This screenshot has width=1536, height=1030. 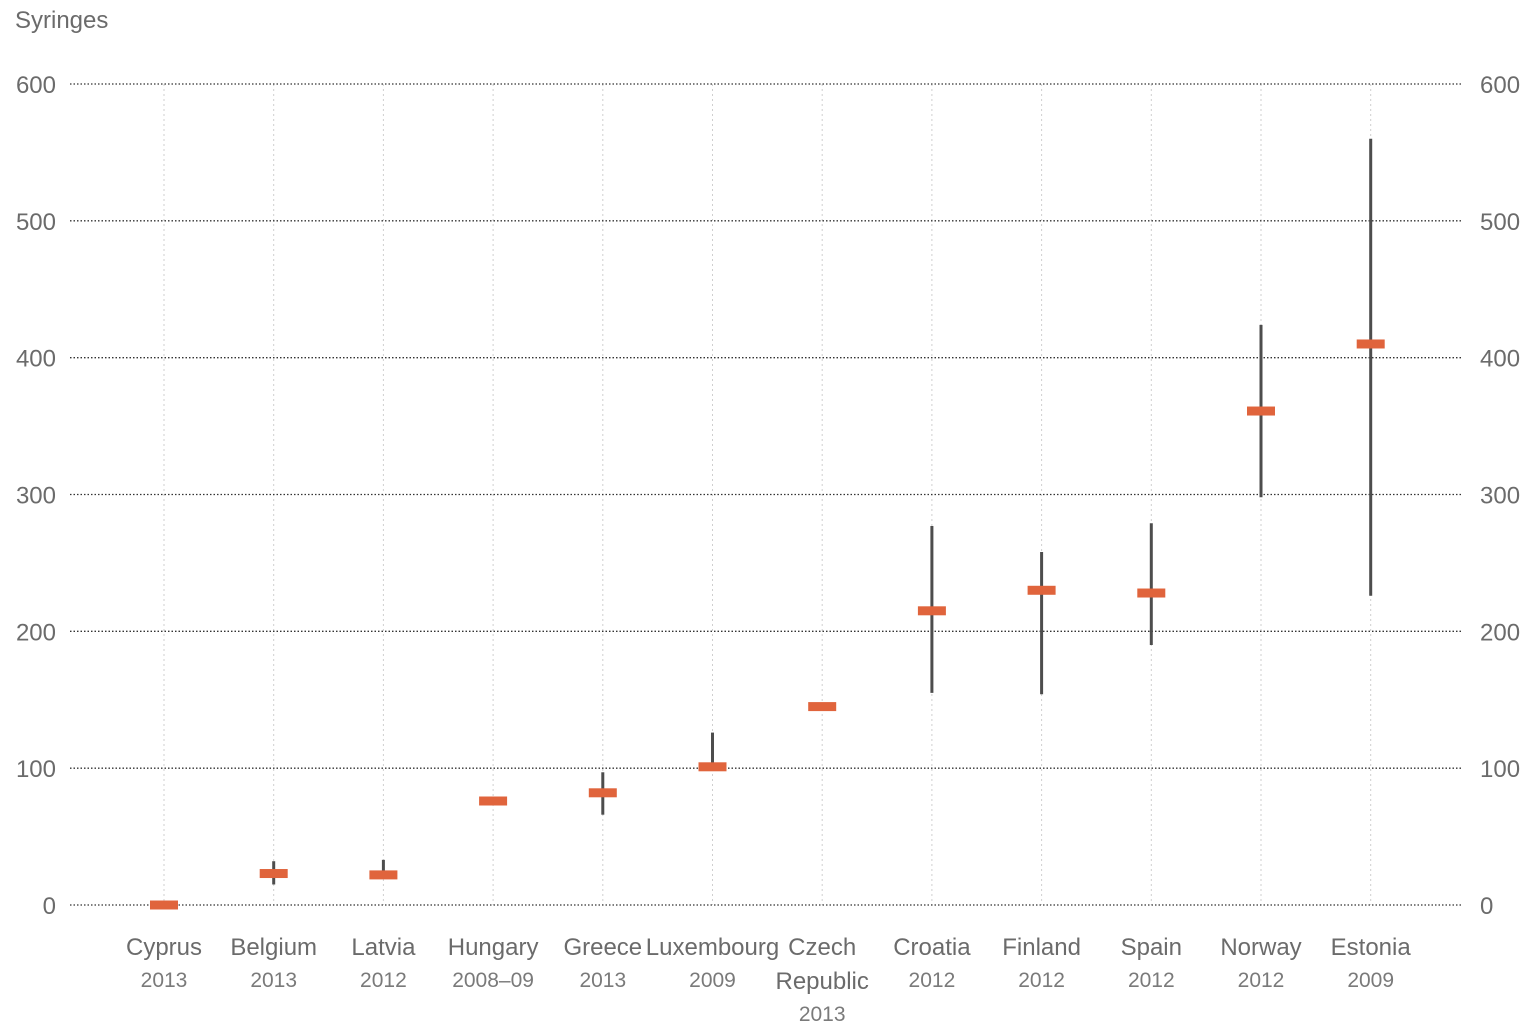 I want to click on y-axis-left: 0 100 200 300 400 500 600, so click(x=36, y=496).